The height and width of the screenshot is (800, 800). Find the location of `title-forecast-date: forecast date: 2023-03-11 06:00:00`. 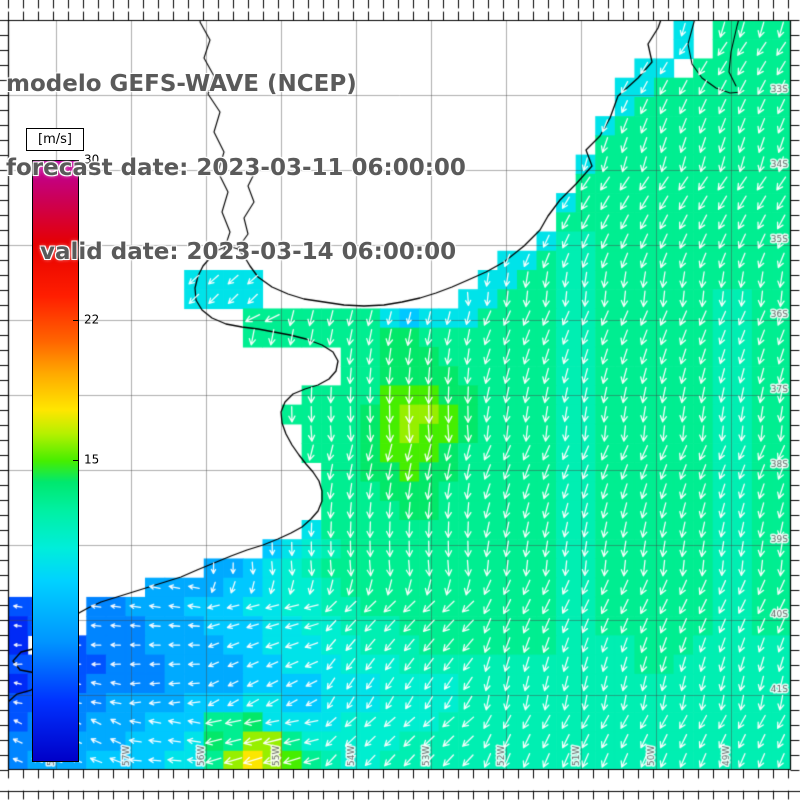

title-forecast-date: forecast date: 2023-03-11 06:00:00 is located at coordinates (236, 168).